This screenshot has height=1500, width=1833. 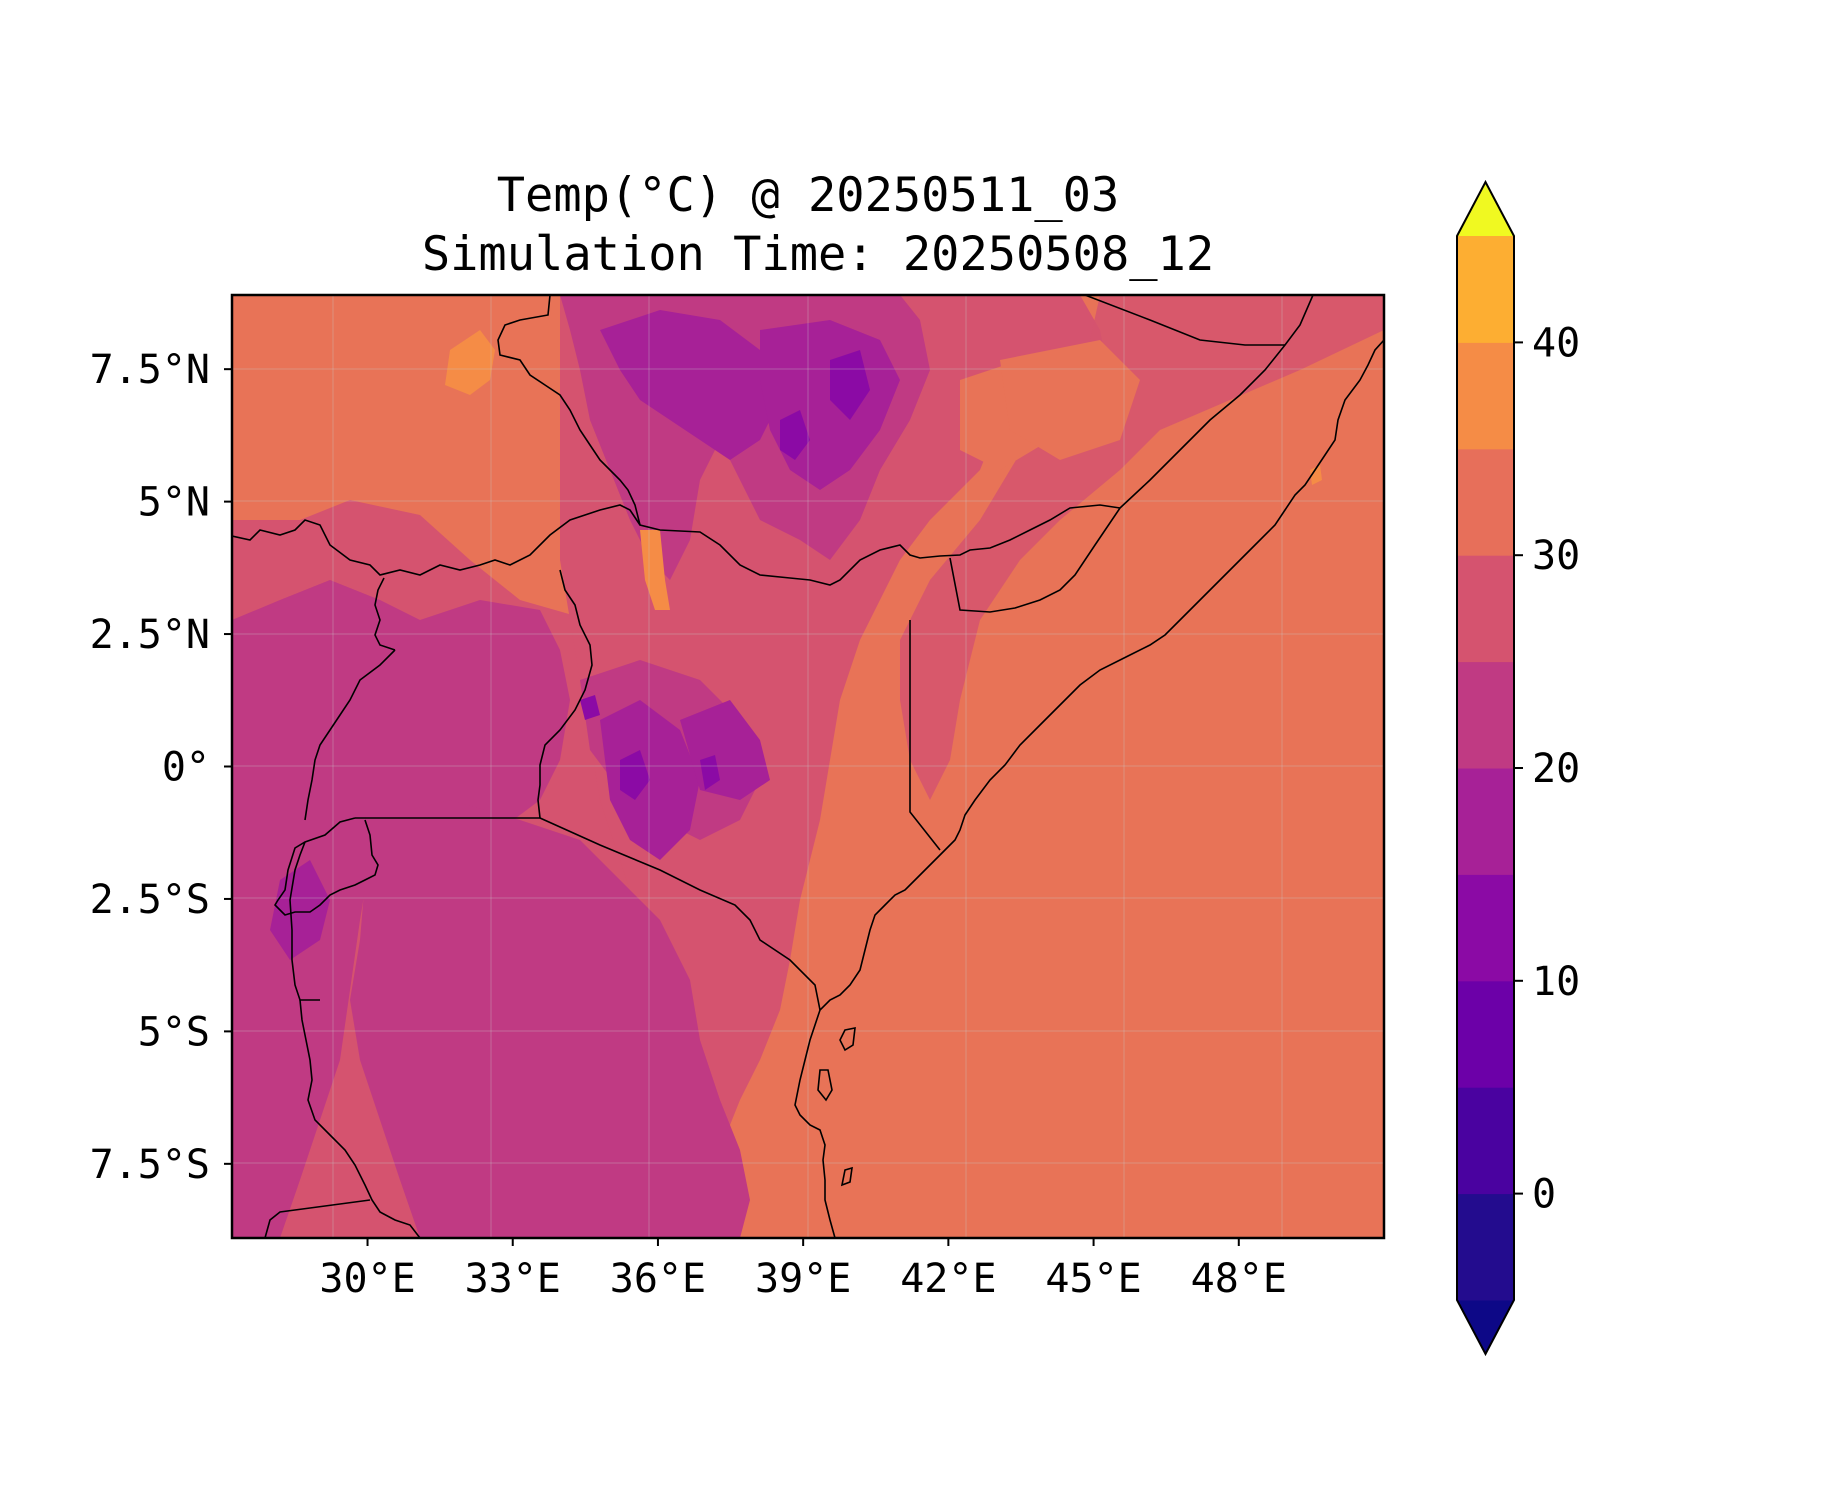 I want to click on colorbar-tick-label: 10, so click(x=1556, y=982).